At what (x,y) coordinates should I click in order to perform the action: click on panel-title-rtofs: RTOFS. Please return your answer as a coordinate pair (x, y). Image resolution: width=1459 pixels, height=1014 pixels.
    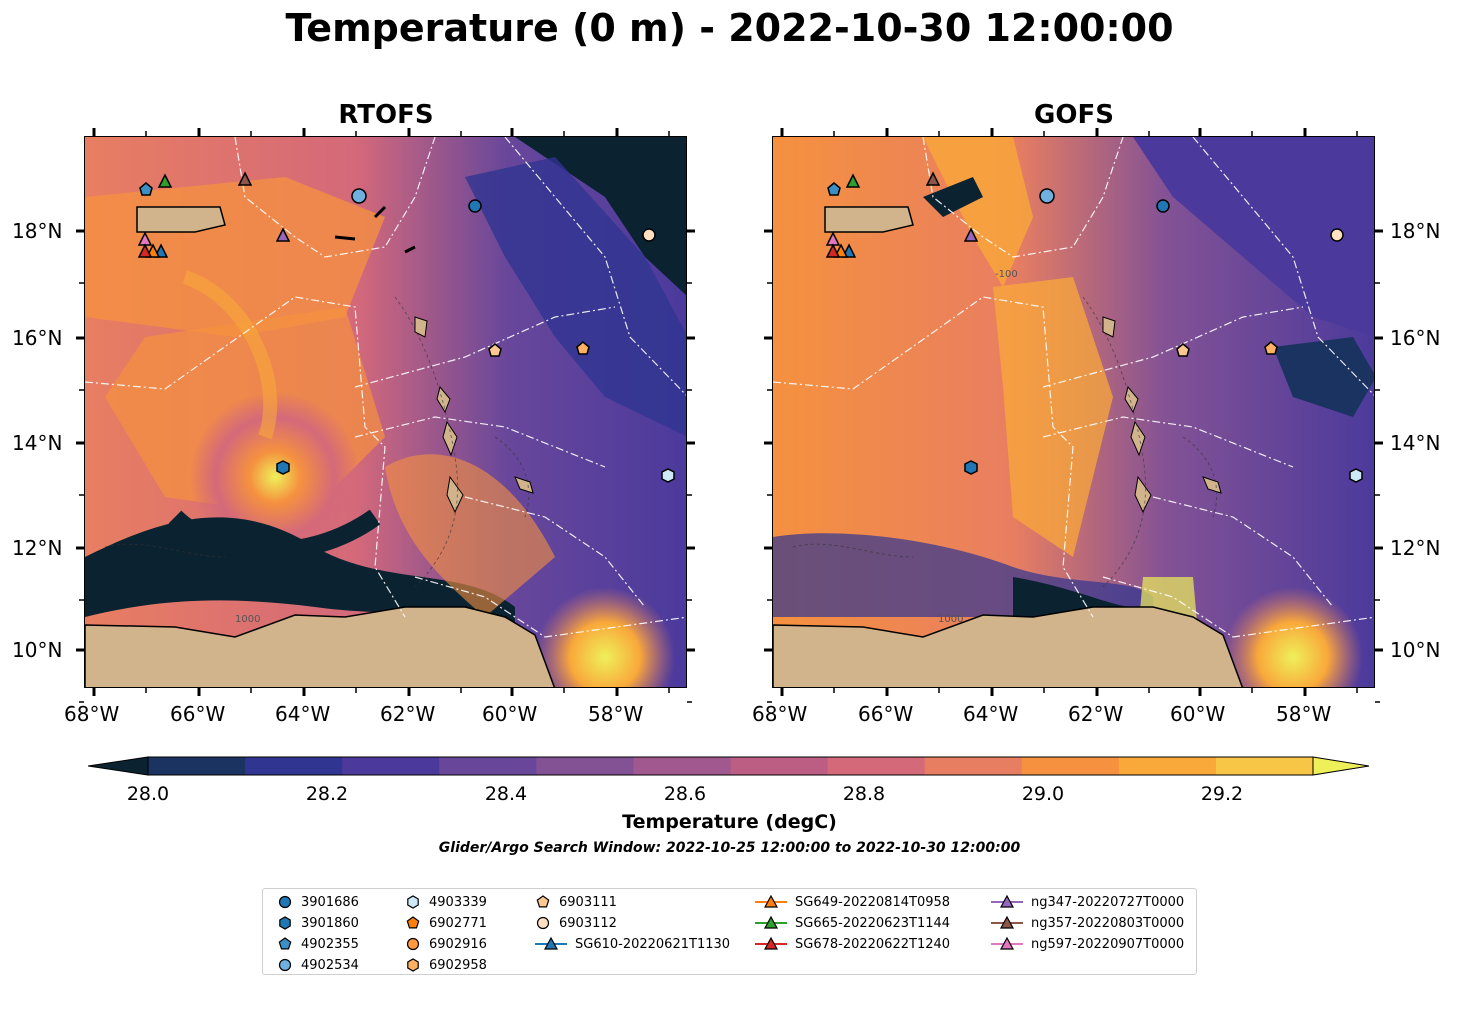
    Looking at the image, I should click on (386, 115).